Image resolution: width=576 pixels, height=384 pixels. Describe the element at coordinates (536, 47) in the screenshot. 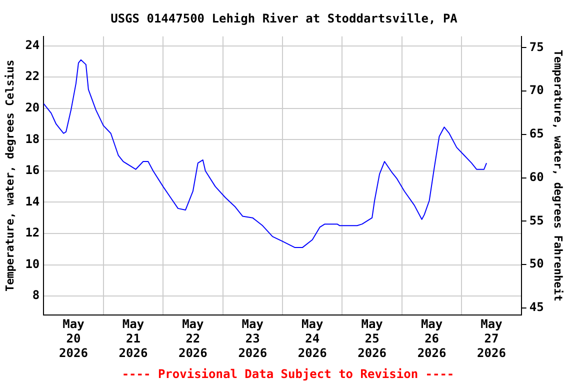

I see `y2-tick-label: 75` at that location.